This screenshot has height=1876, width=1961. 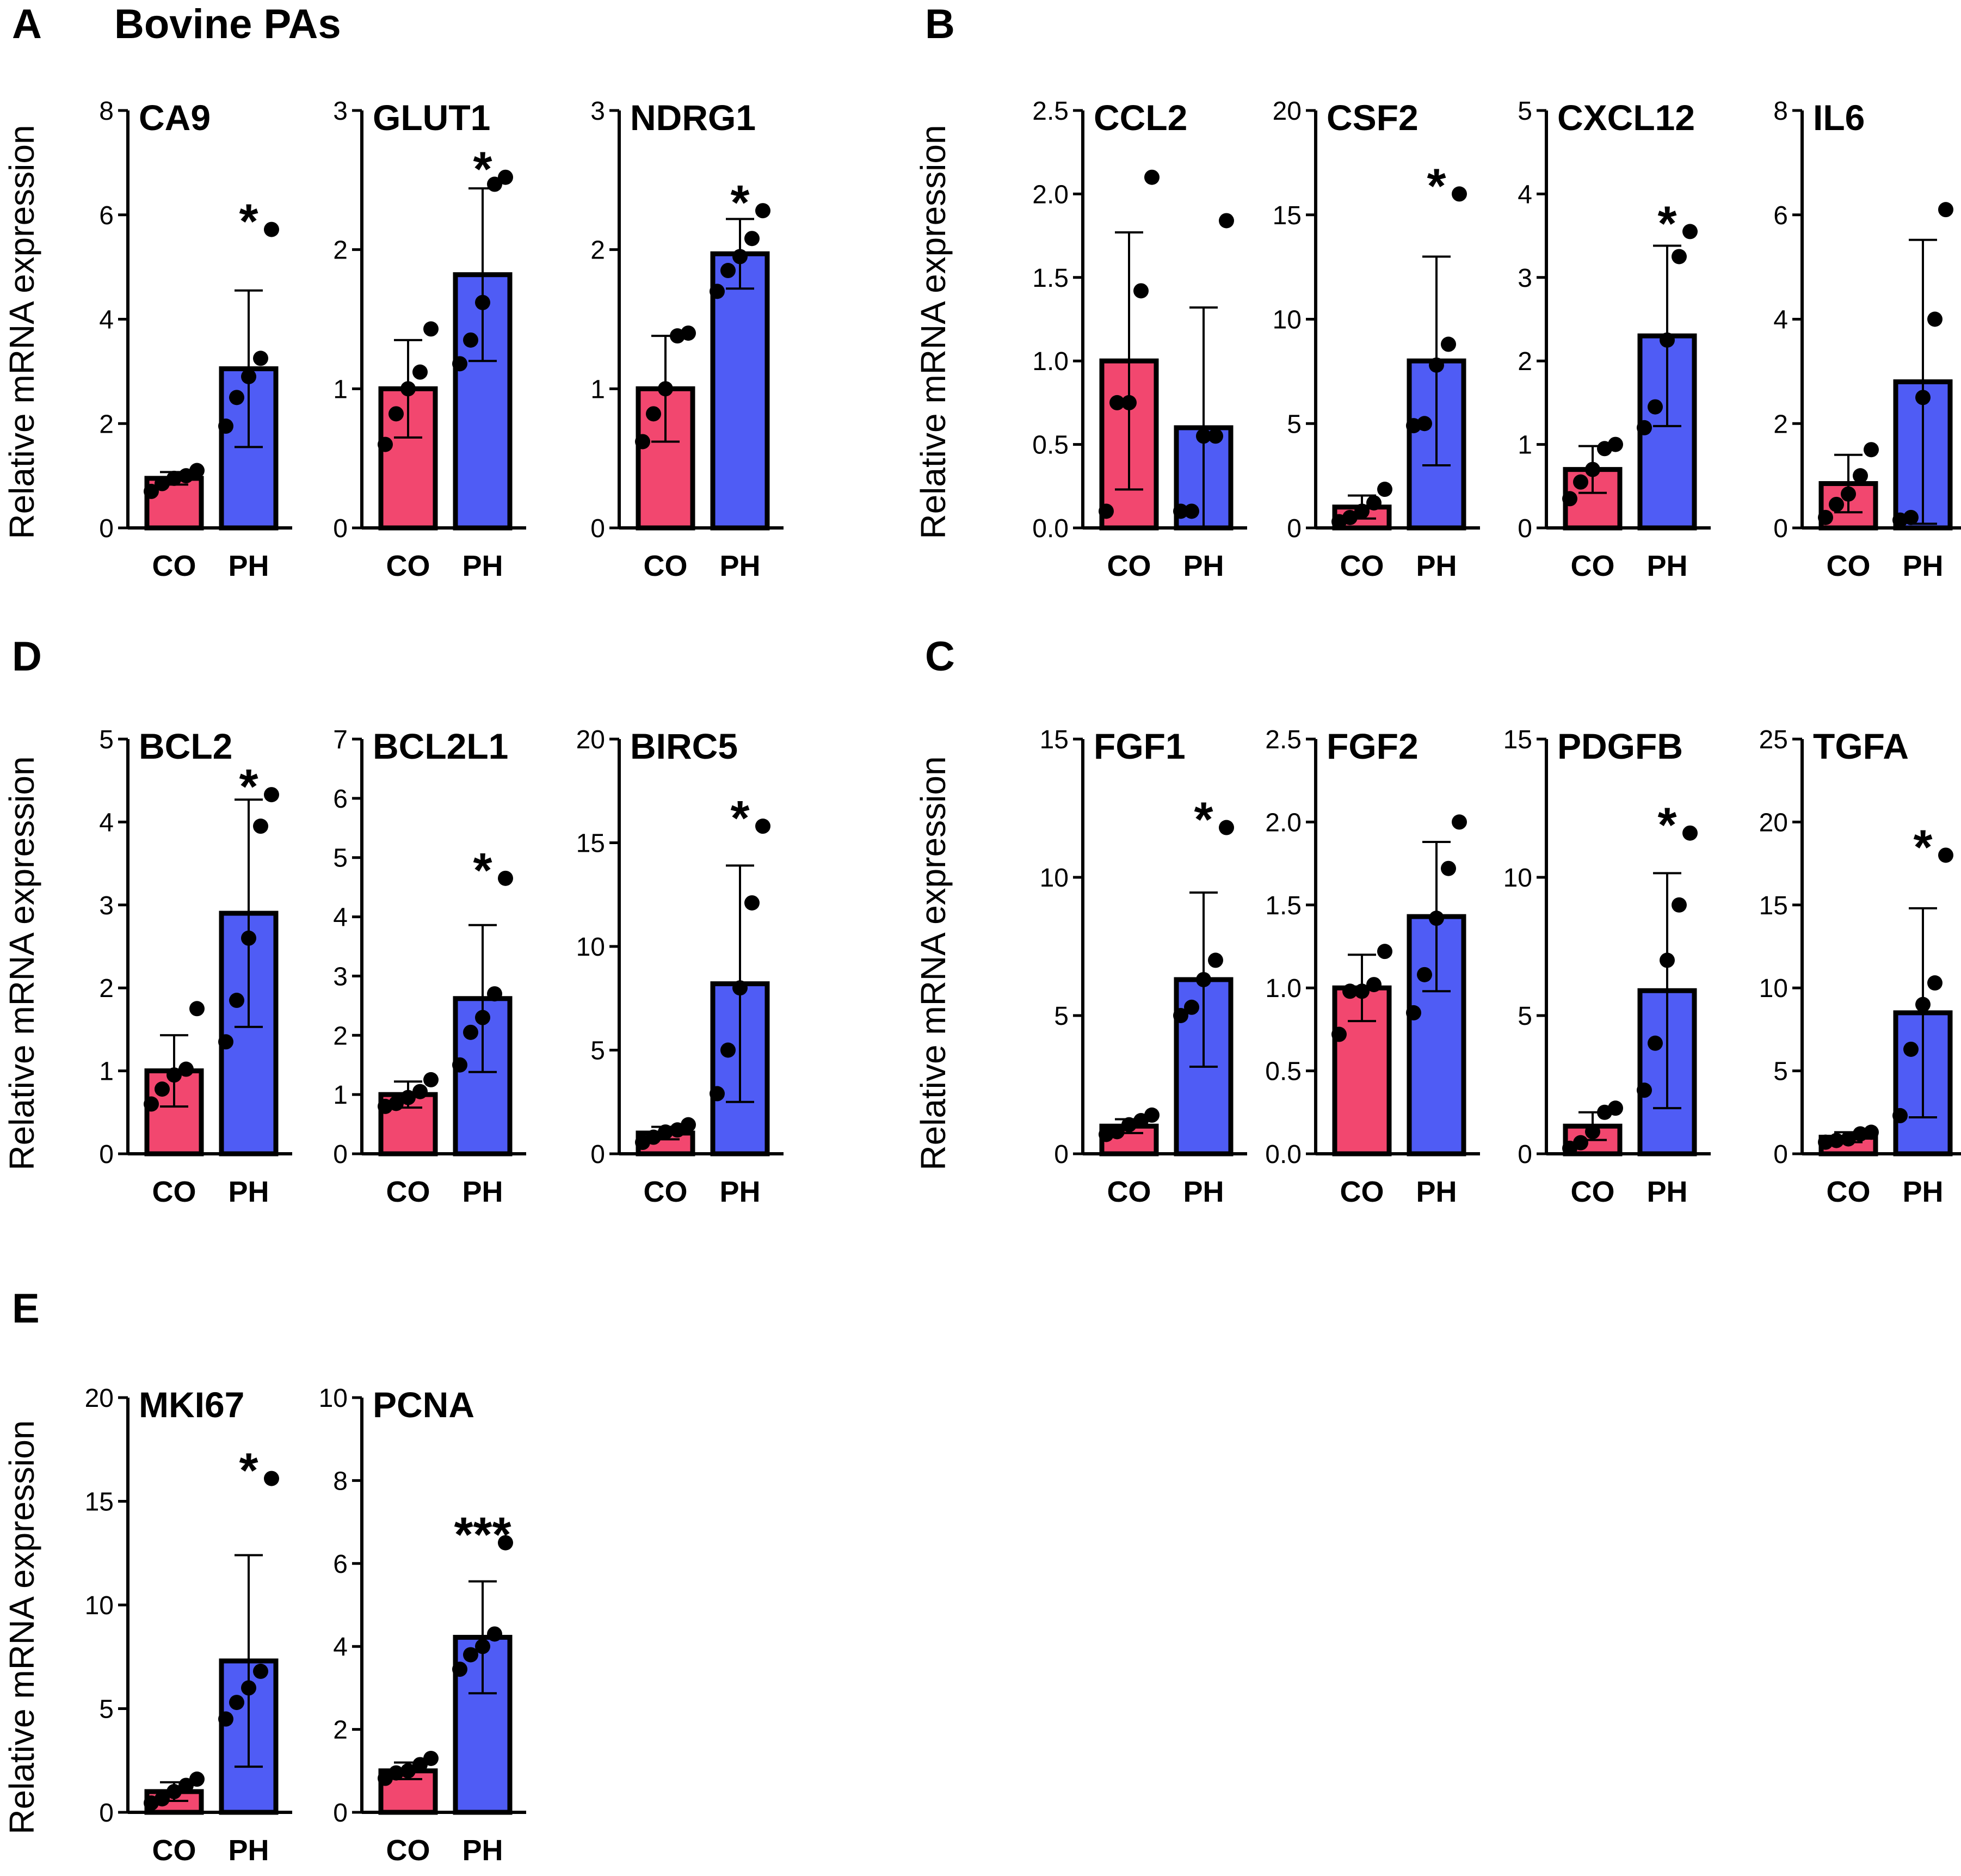 What do you see at coordinates (188, 1625) in the screenshot?
I see `chart-mki67: 0 5 10 15 20 MKI67 CO PH *` at bounding box center [188, 1625].